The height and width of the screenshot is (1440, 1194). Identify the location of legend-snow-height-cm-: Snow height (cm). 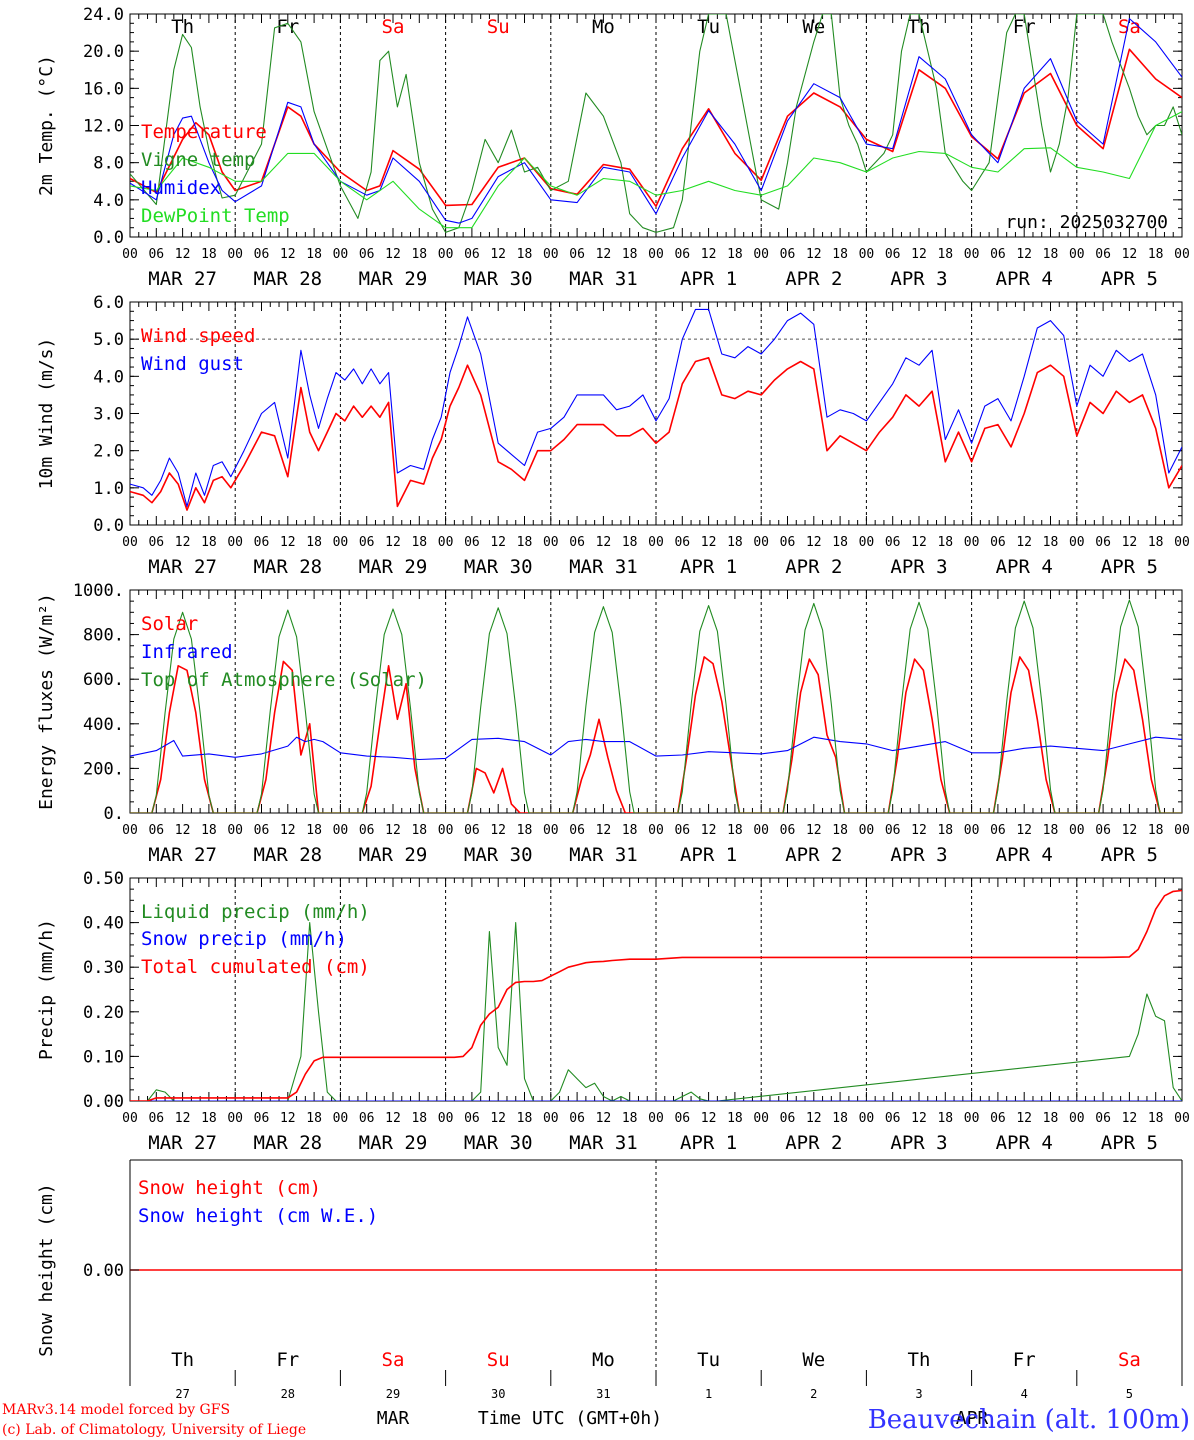
(229, 1188).